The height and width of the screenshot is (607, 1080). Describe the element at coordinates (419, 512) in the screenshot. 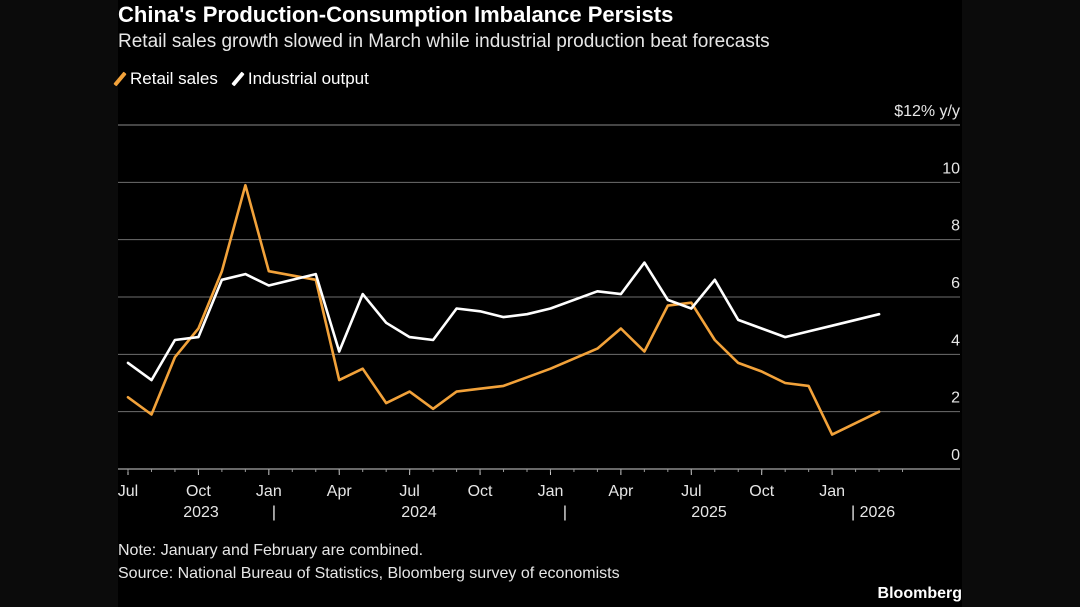

I see `x-year-label-2: 2024` at that location.